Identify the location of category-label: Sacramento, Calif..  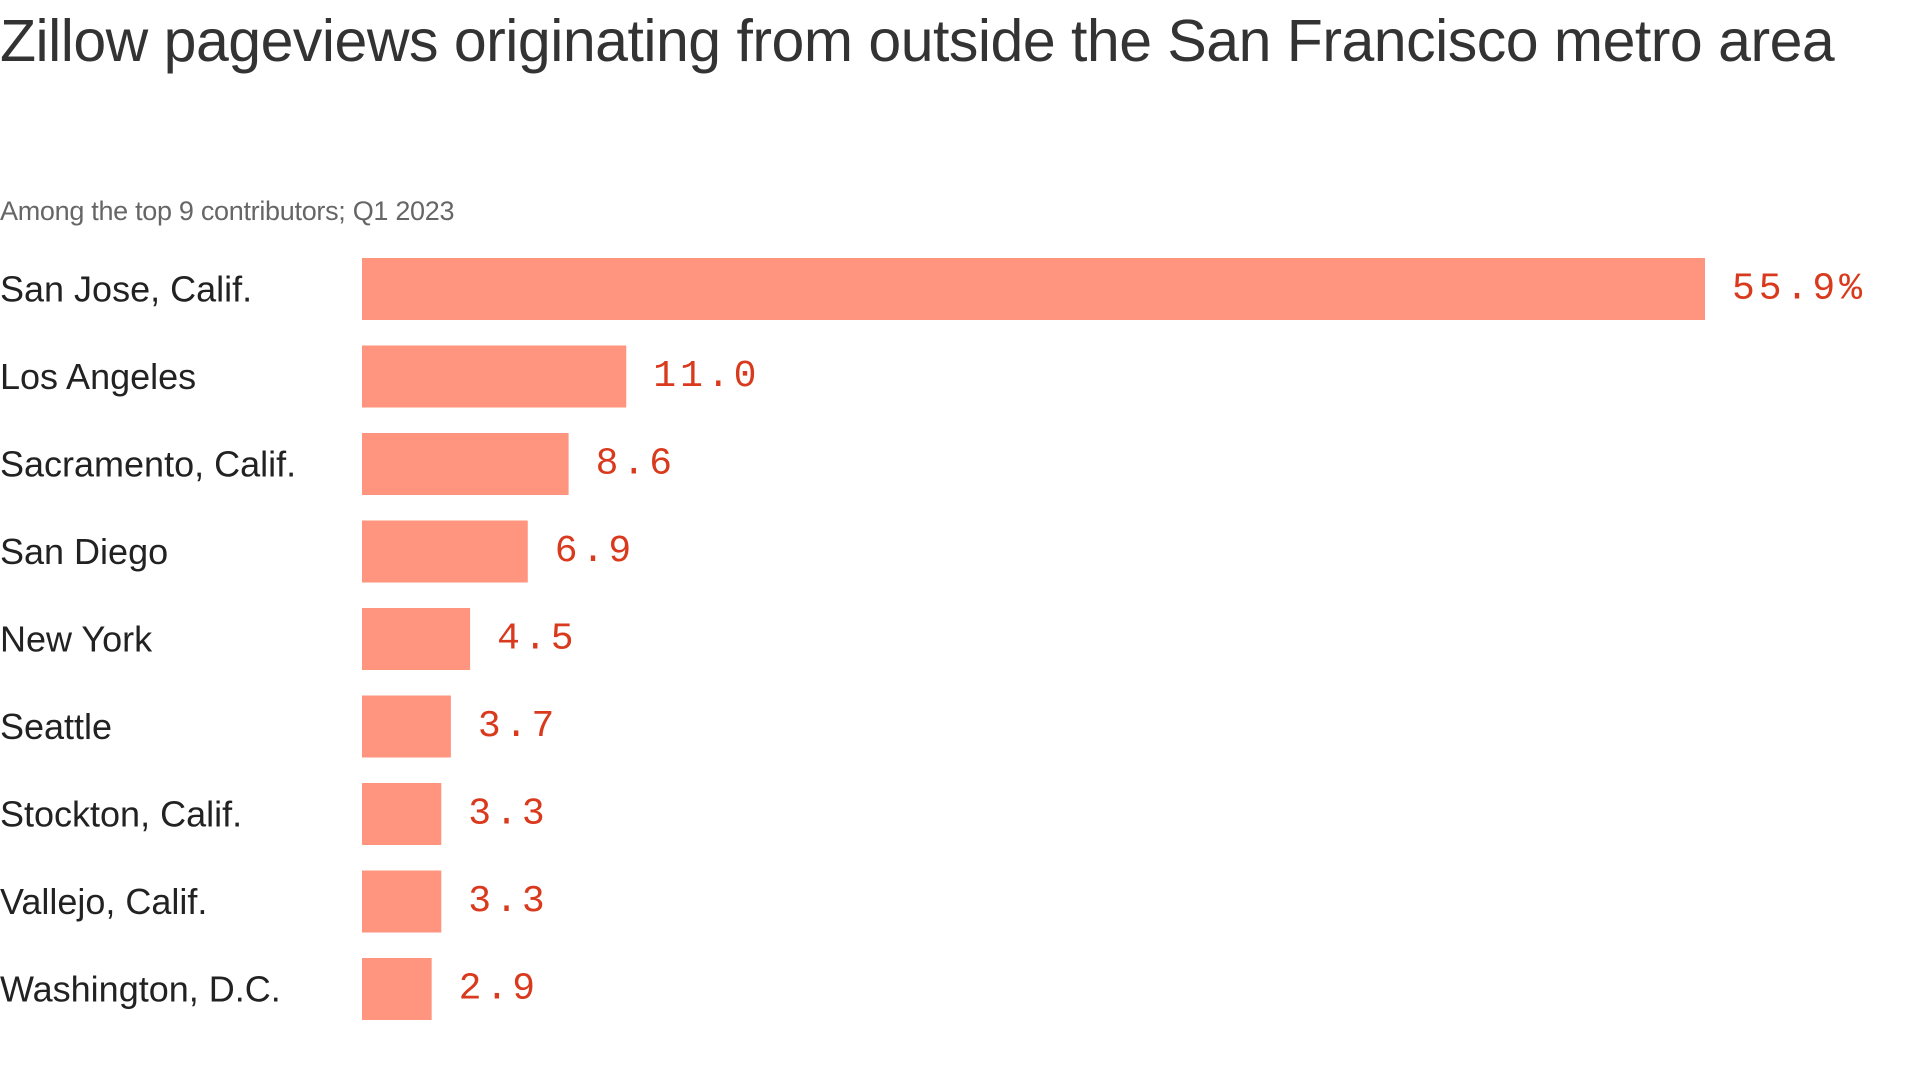
(148, 464).